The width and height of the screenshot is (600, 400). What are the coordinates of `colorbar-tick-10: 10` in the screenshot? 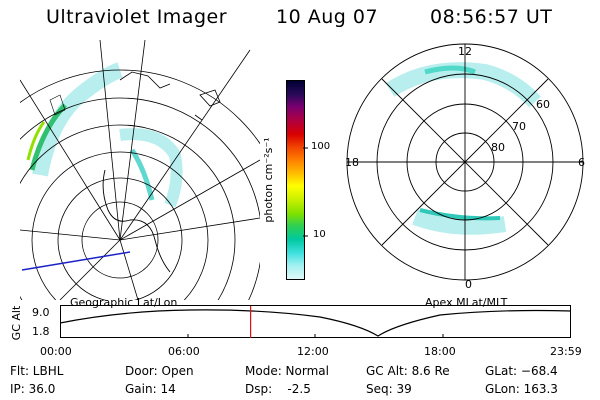 It's located at (319, 234).